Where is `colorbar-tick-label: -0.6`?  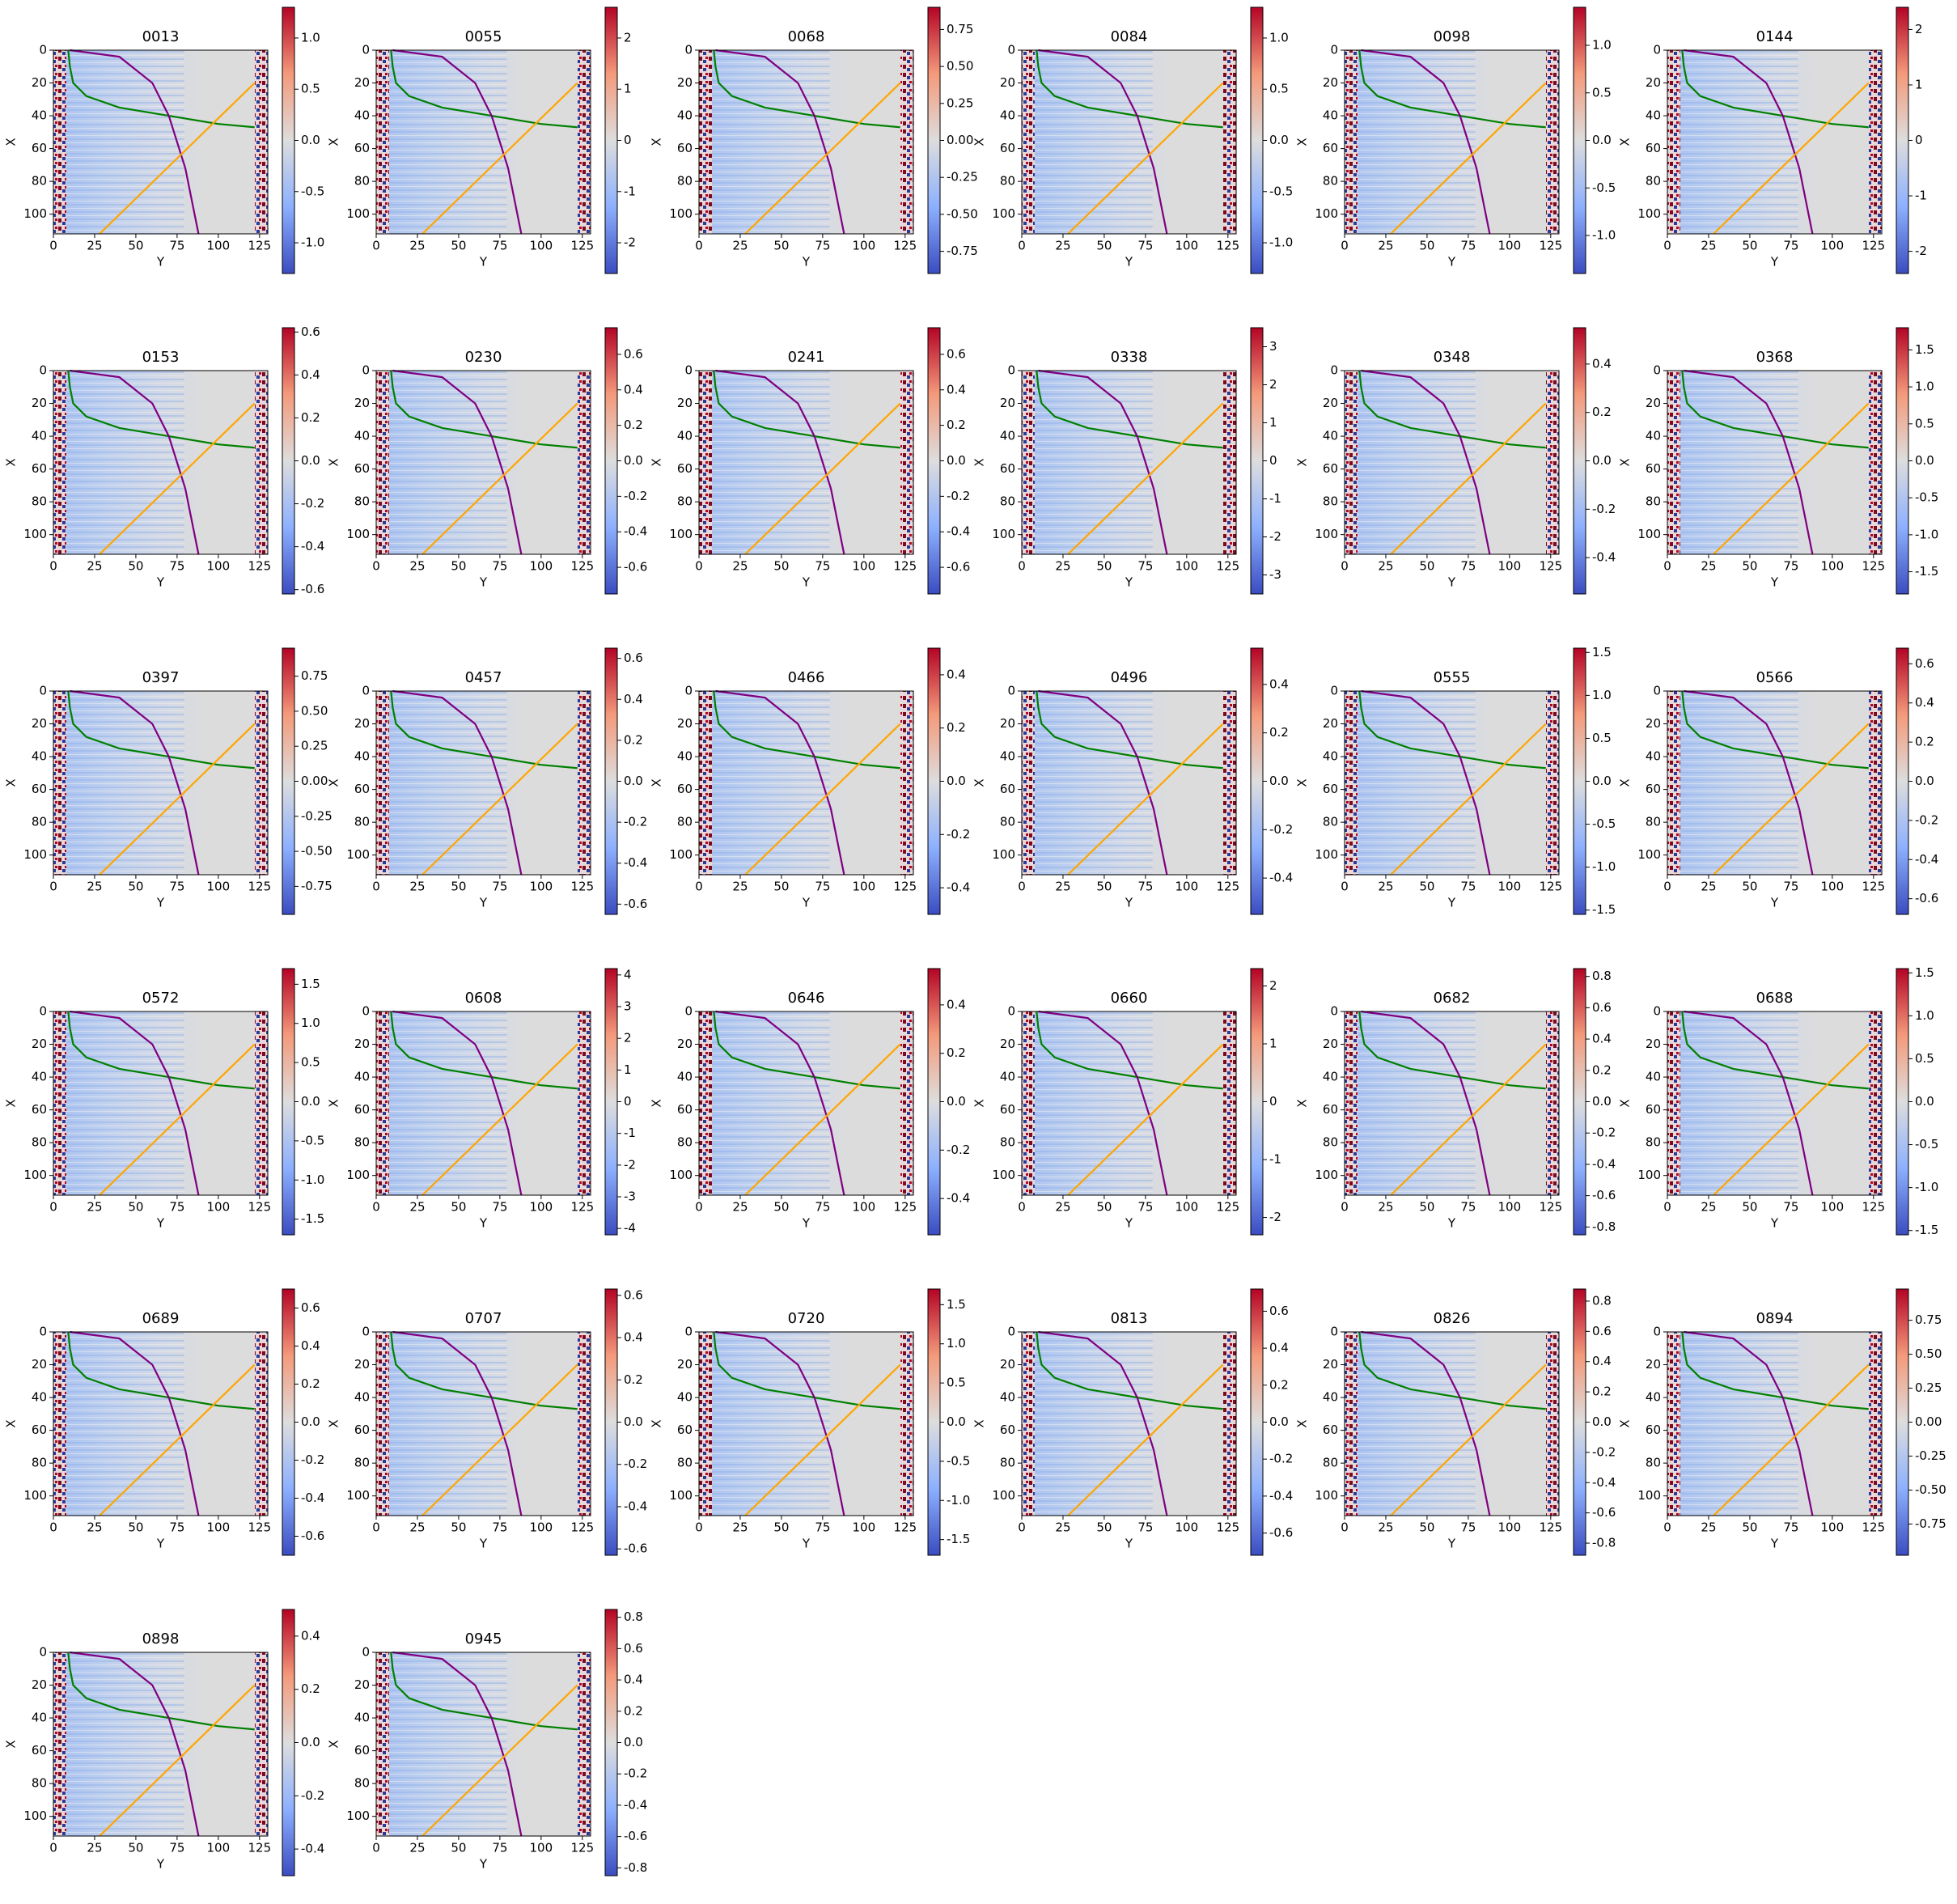
colorbar-tick-label: -0.6 is located at coordinates (313, 589).